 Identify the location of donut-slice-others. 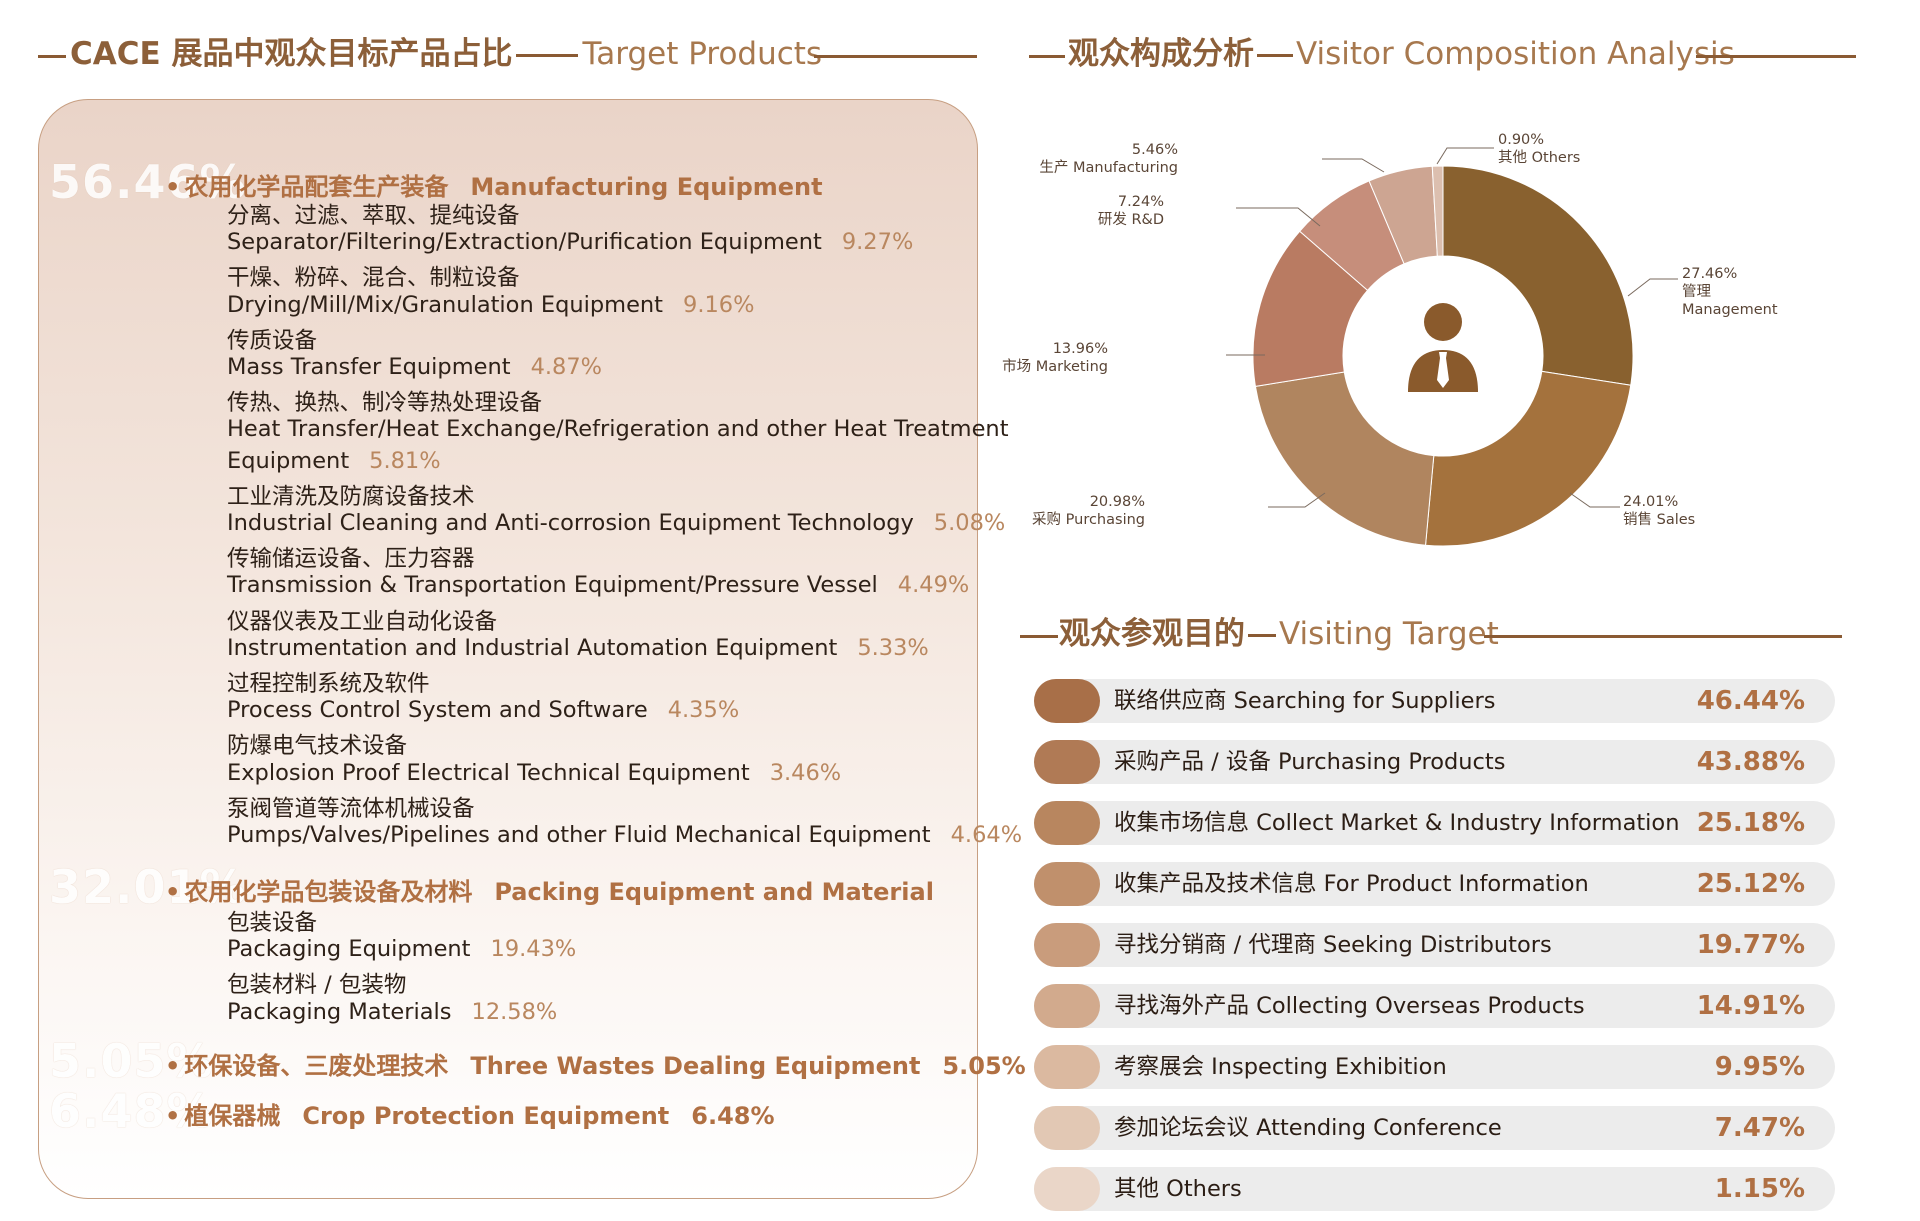
(1437, 211).